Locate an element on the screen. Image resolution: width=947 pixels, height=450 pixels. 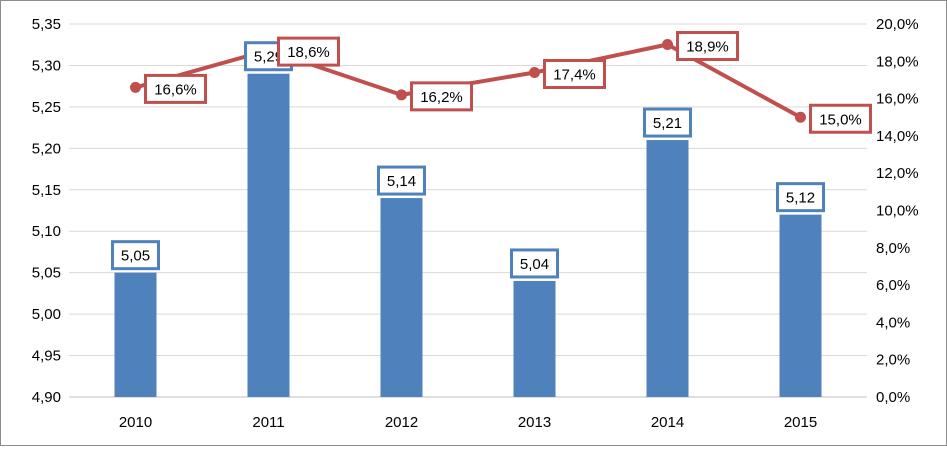
y-left-tick-label: 5,00 is located at coordinates (46, 314).